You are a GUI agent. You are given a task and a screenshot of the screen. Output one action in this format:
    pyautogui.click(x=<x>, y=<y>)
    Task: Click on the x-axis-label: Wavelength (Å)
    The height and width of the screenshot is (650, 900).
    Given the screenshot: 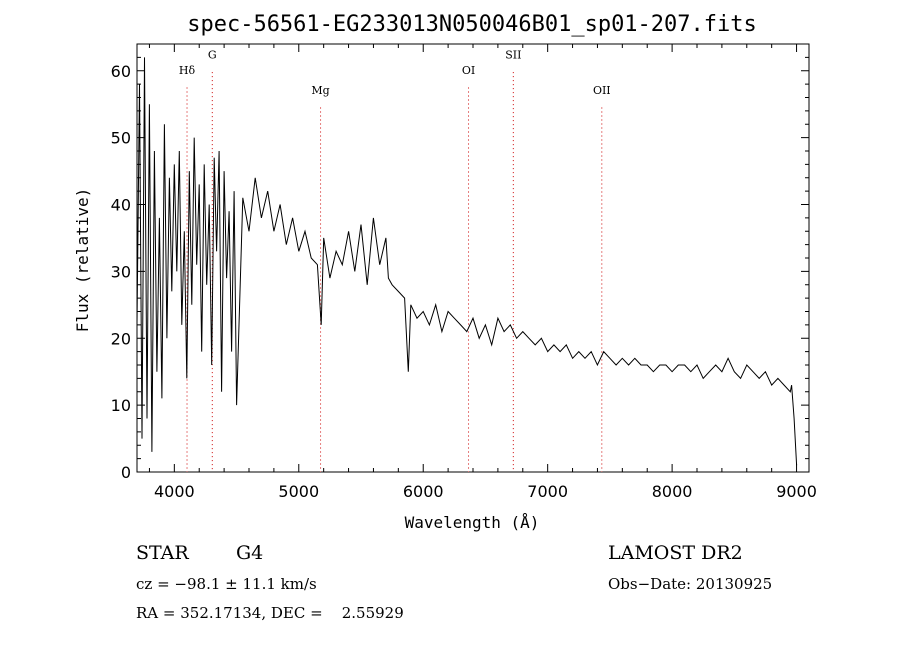 What is the action you would take?
    pyautogui.click(x=472, y=522)
    